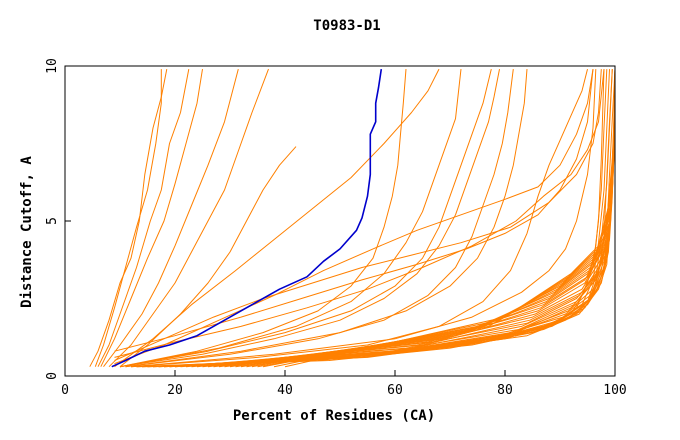 The width and height of the screenshot is (680, 440). Describe the element at coordinates (614, 390) in the screenshot. I see `x-tick-label: 100` at that location.